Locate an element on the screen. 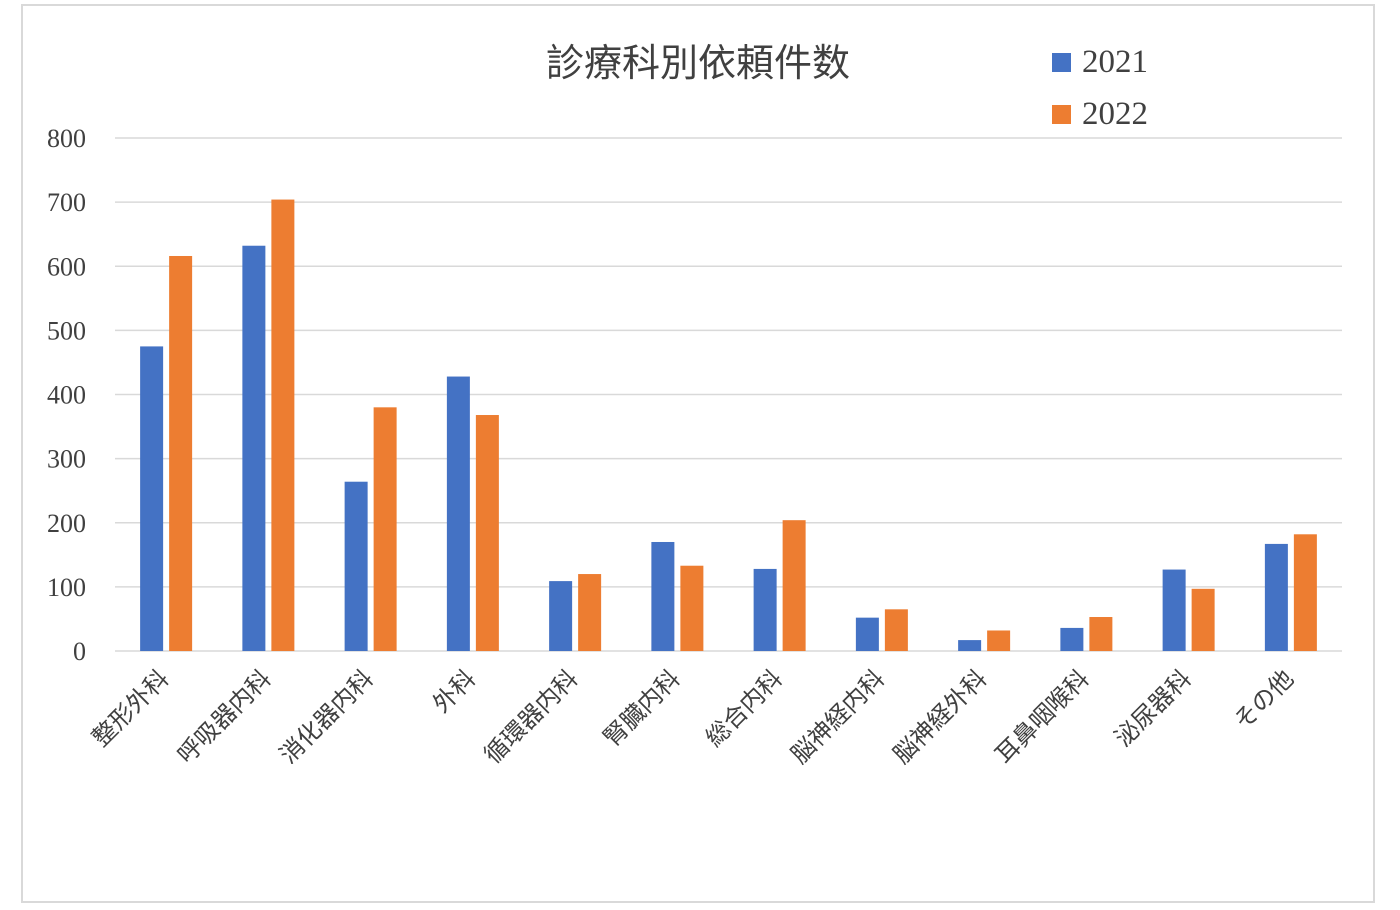  x-category-label: 泌尿器科 is located at coordinates (1153, 708).